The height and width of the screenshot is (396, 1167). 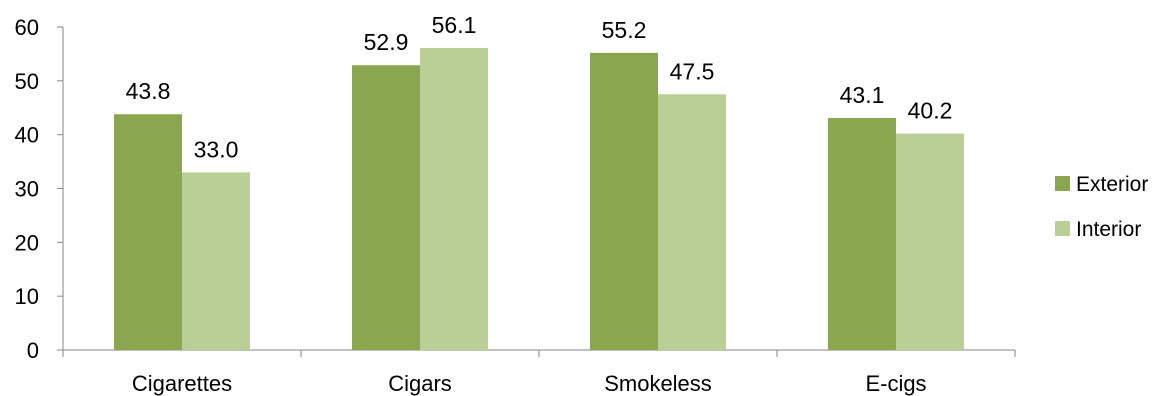 What do you see at coordinates (386, 42) in the screenshot?
I see `data-label: 52.9` at bounding box center [386, 42].